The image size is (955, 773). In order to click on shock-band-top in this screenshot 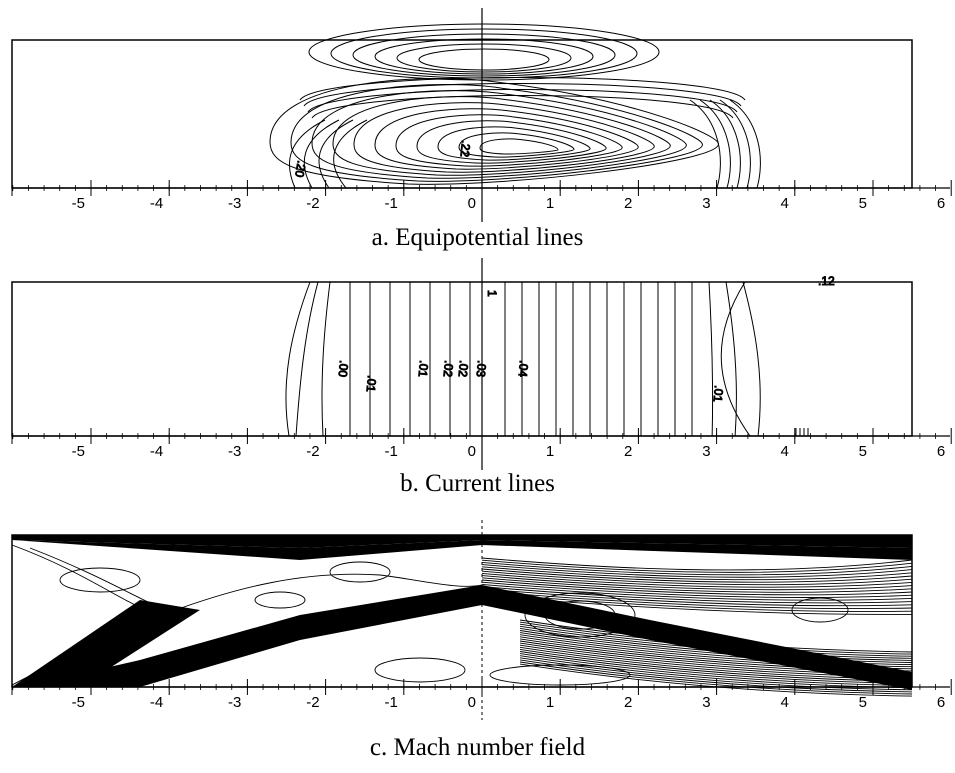, I will do `click(462, 541)`.